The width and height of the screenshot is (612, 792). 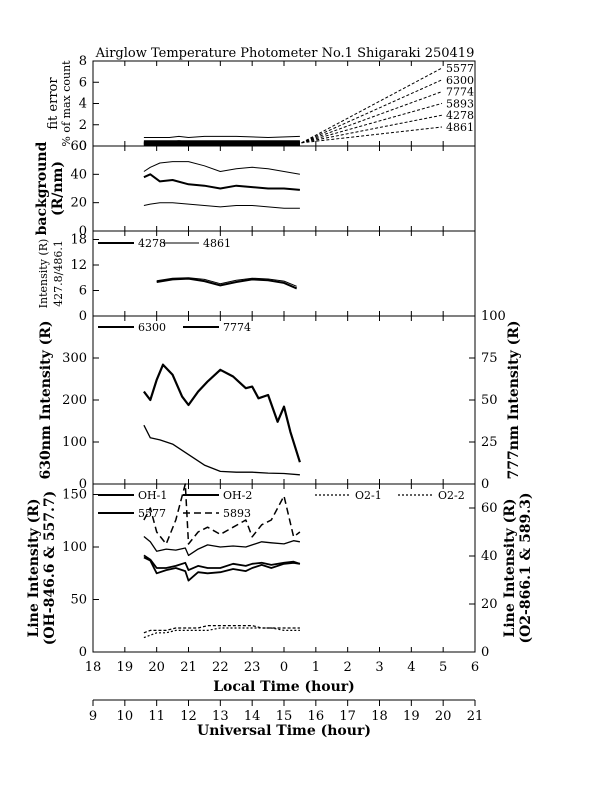 What do you see at coordinates (217, 243) in the screenshot?
I see `legend-label: 4861` at bounding box center [217, 243].